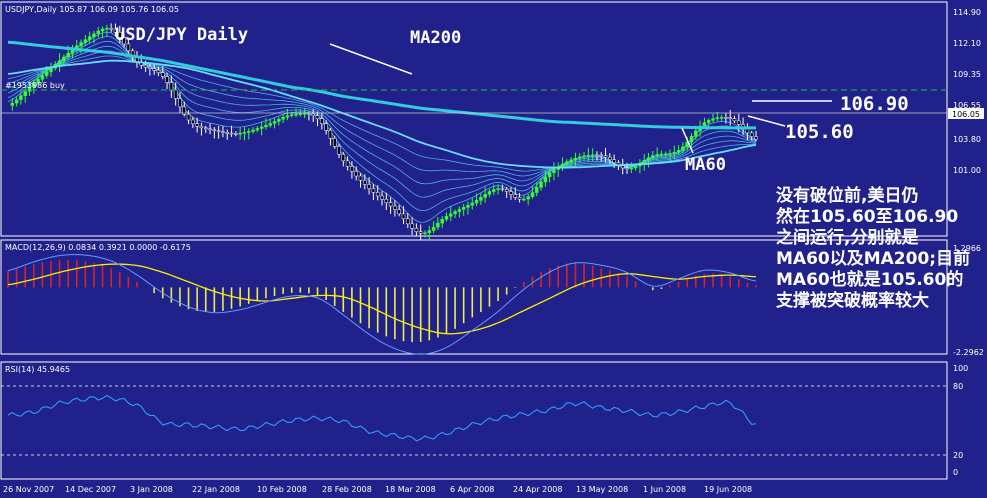  I want to click on date-tick: 1 Jun 2008, so click(664, 489).